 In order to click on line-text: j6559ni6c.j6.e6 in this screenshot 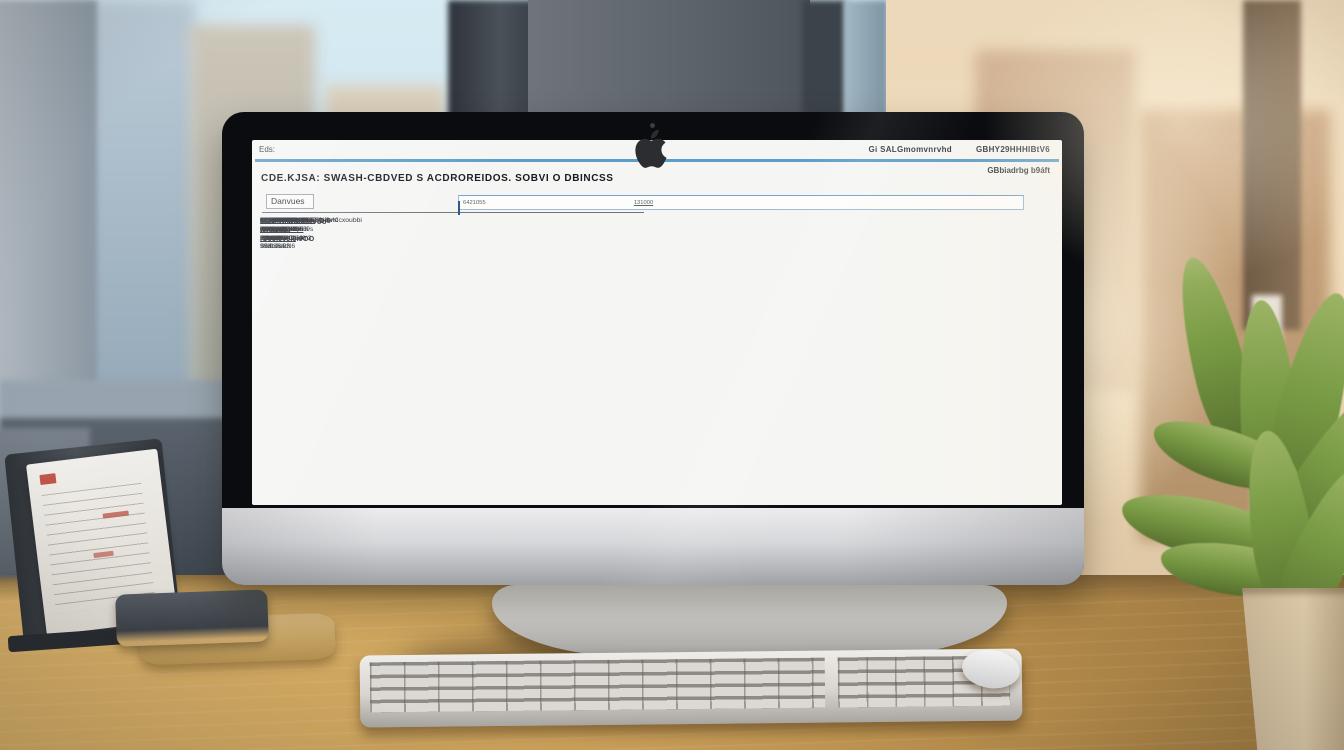, I will do `click(283, 220)`.